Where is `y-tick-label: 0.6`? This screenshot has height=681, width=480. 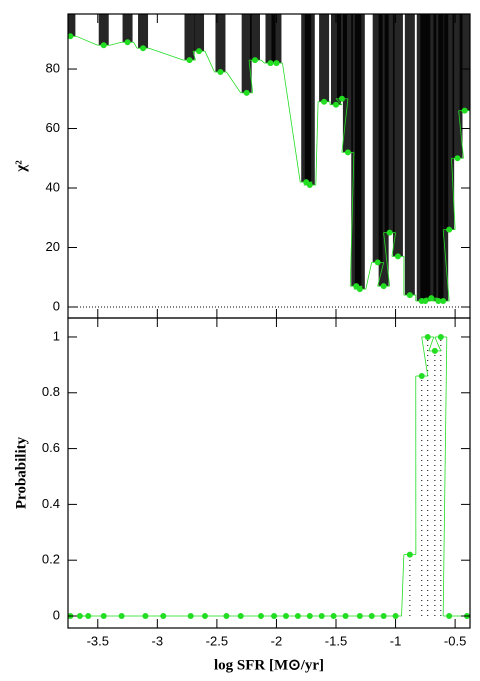 y-tick-label: 0.6 is located at coordinates (51, 447).